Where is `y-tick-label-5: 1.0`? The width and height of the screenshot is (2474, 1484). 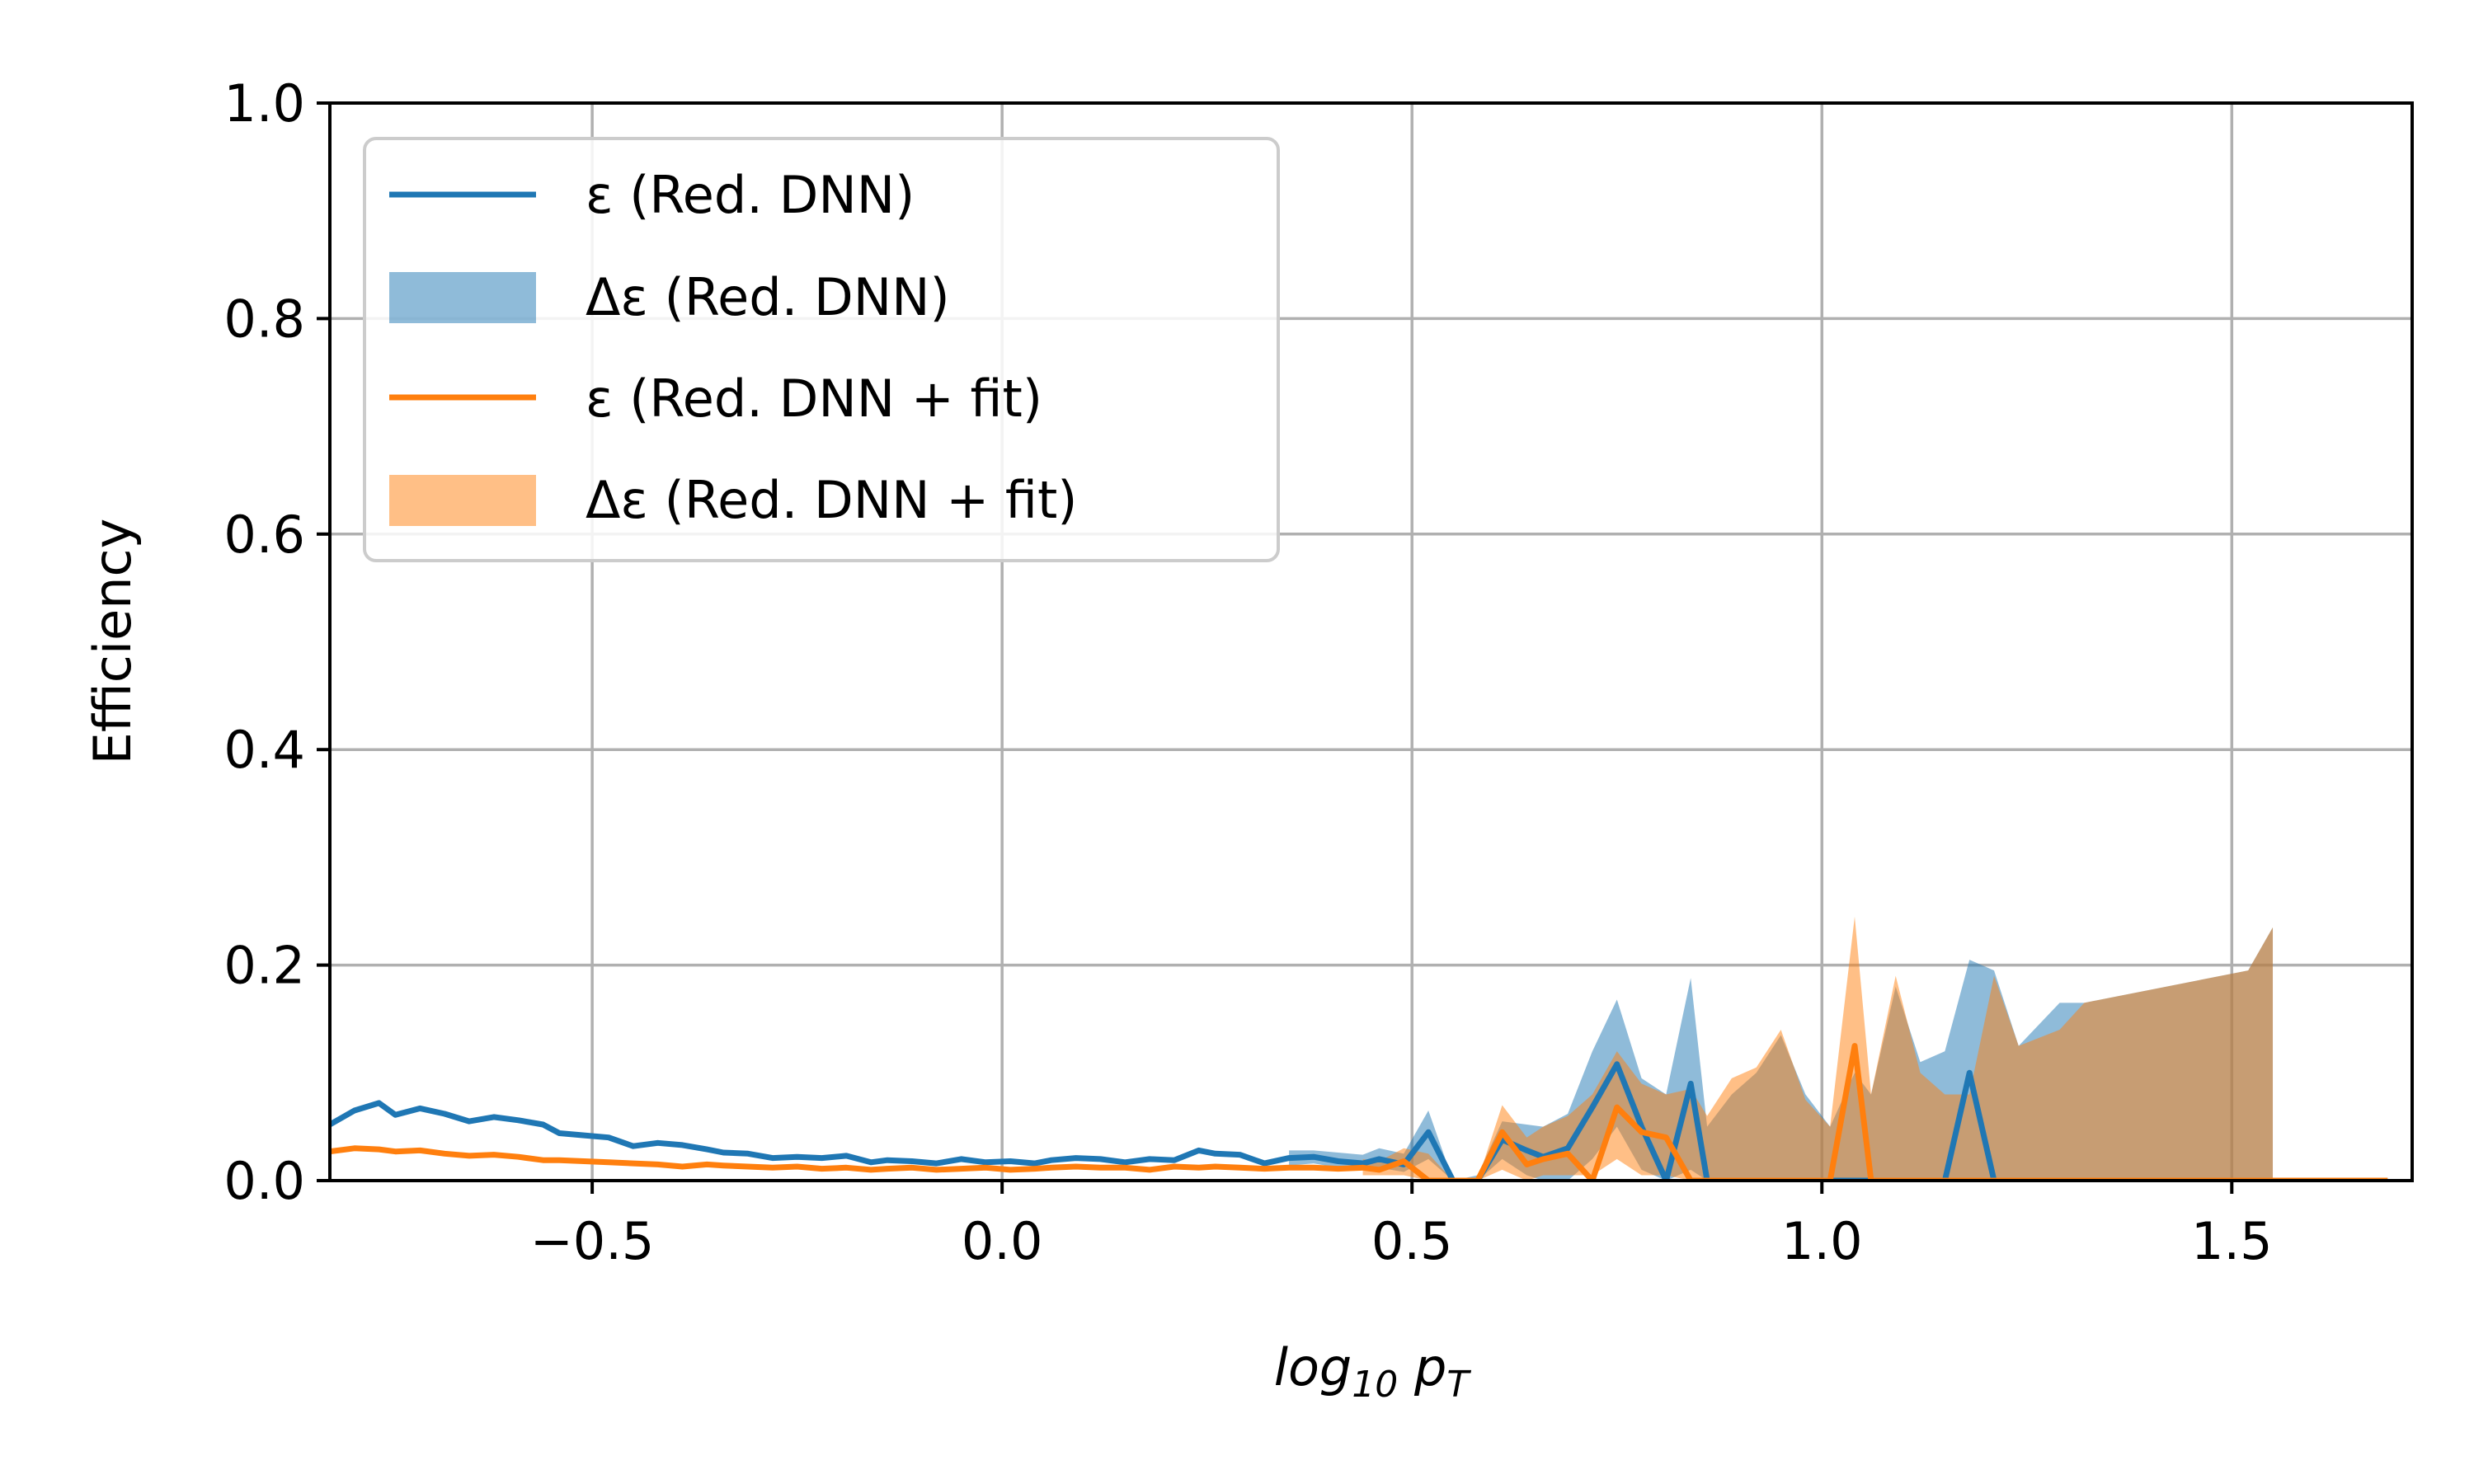
y-tick-label-5: 1.0 is located at coordinates (264, 103).